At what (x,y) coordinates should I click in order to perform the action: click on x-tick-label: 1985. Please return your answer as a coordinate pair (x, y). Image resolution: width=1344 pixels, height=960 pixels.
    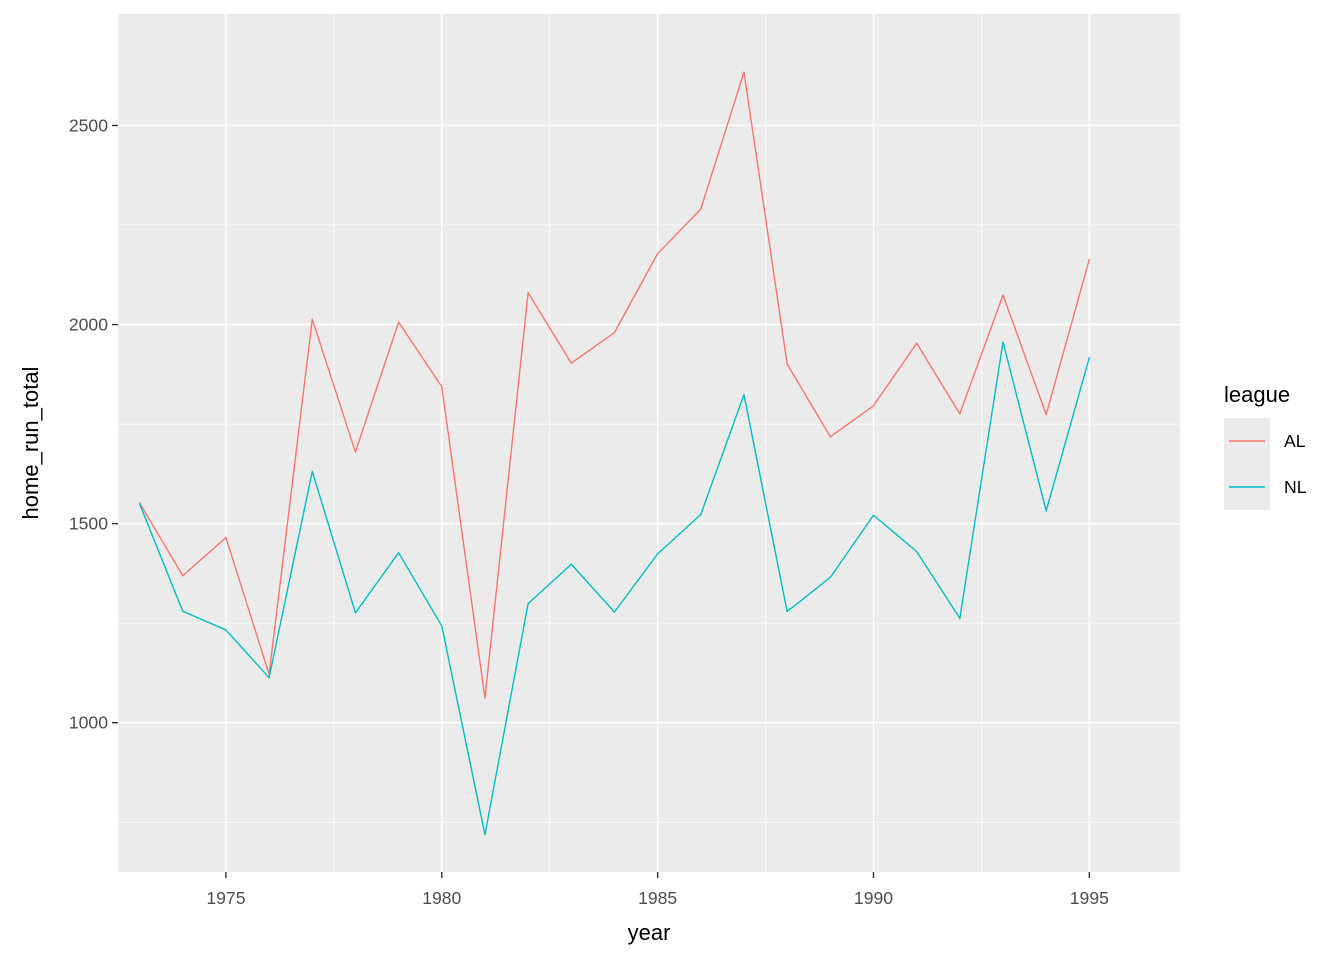
    Looking at the image, I should click on (657, 898).